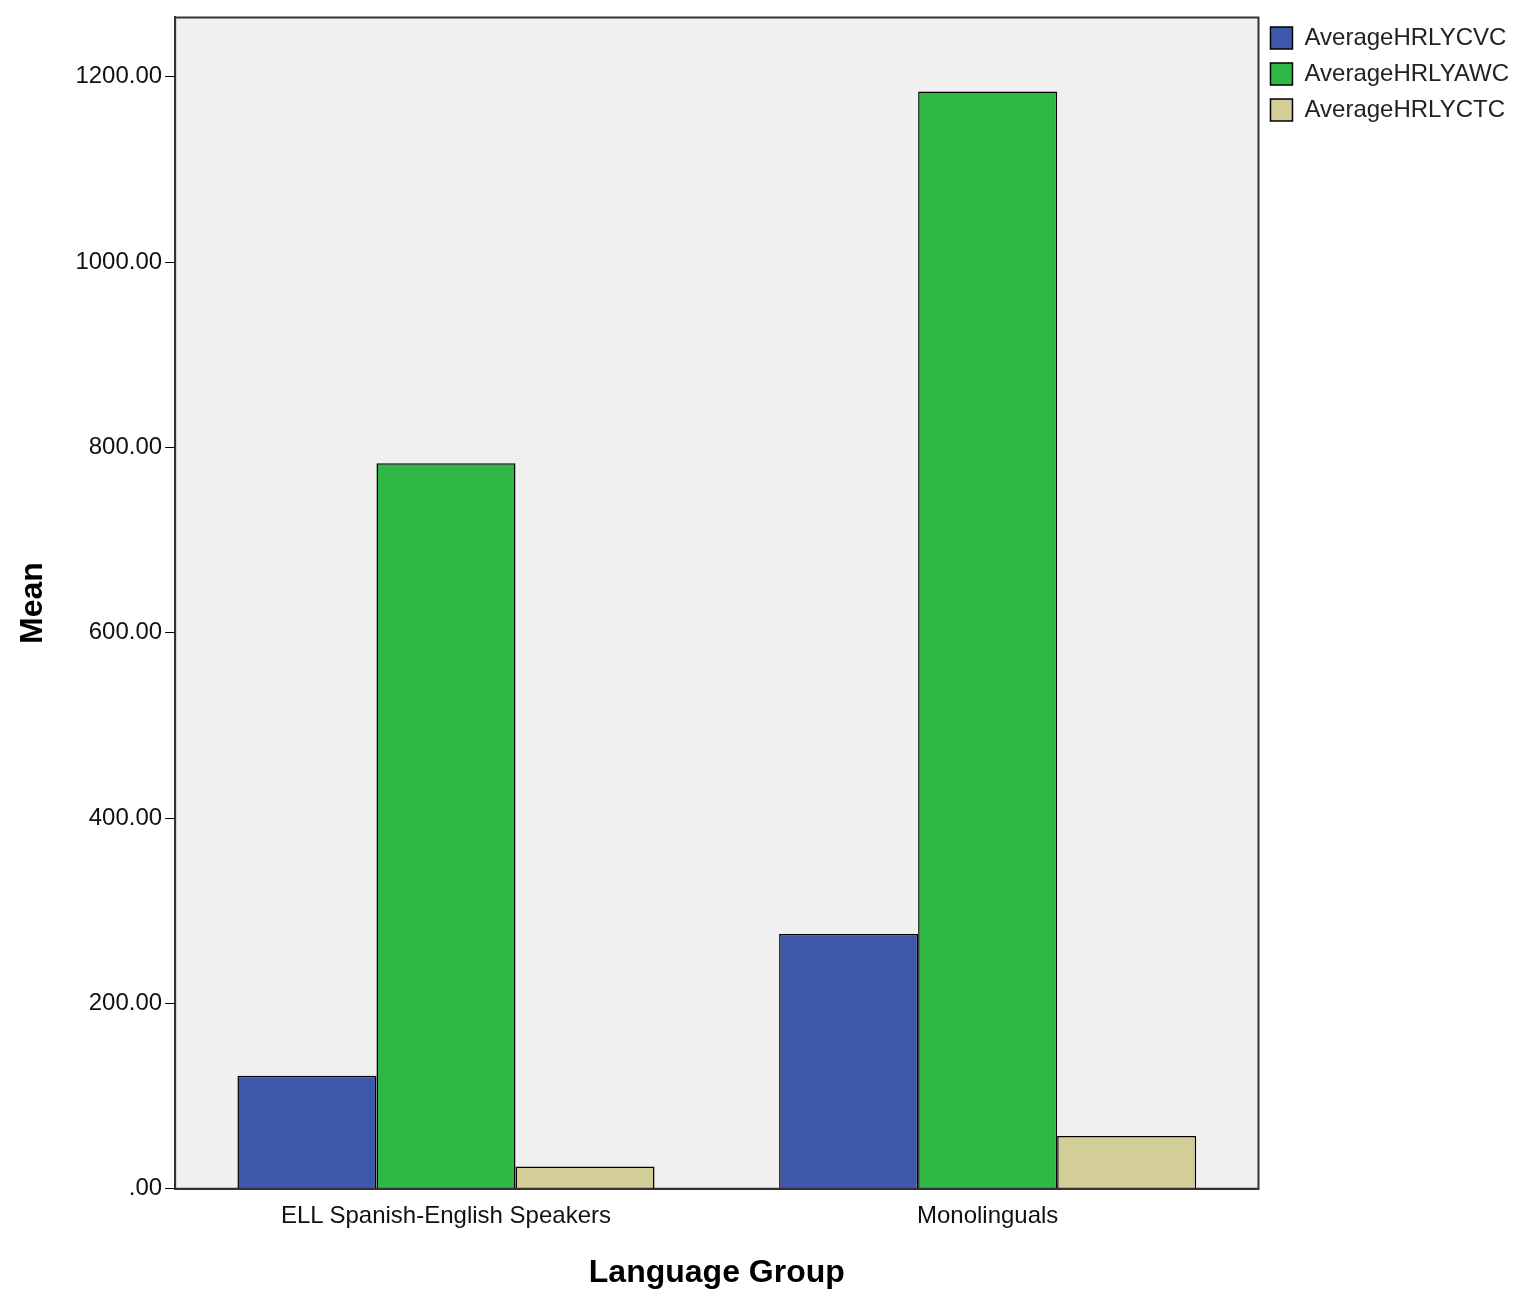 The height and width of the screenshot is (1304, 1523). Describe the element at coordinates (119, 260) in the screenshot. I see `y-tick-label: 1000.00` at that location.